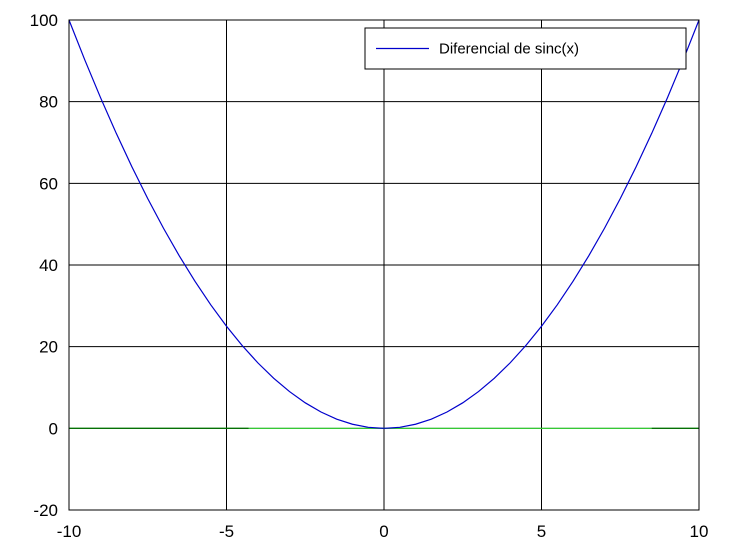 The image size is (735, 552). Describe the element at coordinates (383, 531) in the screenshot. I see `x-tick-label: 0` at that location.